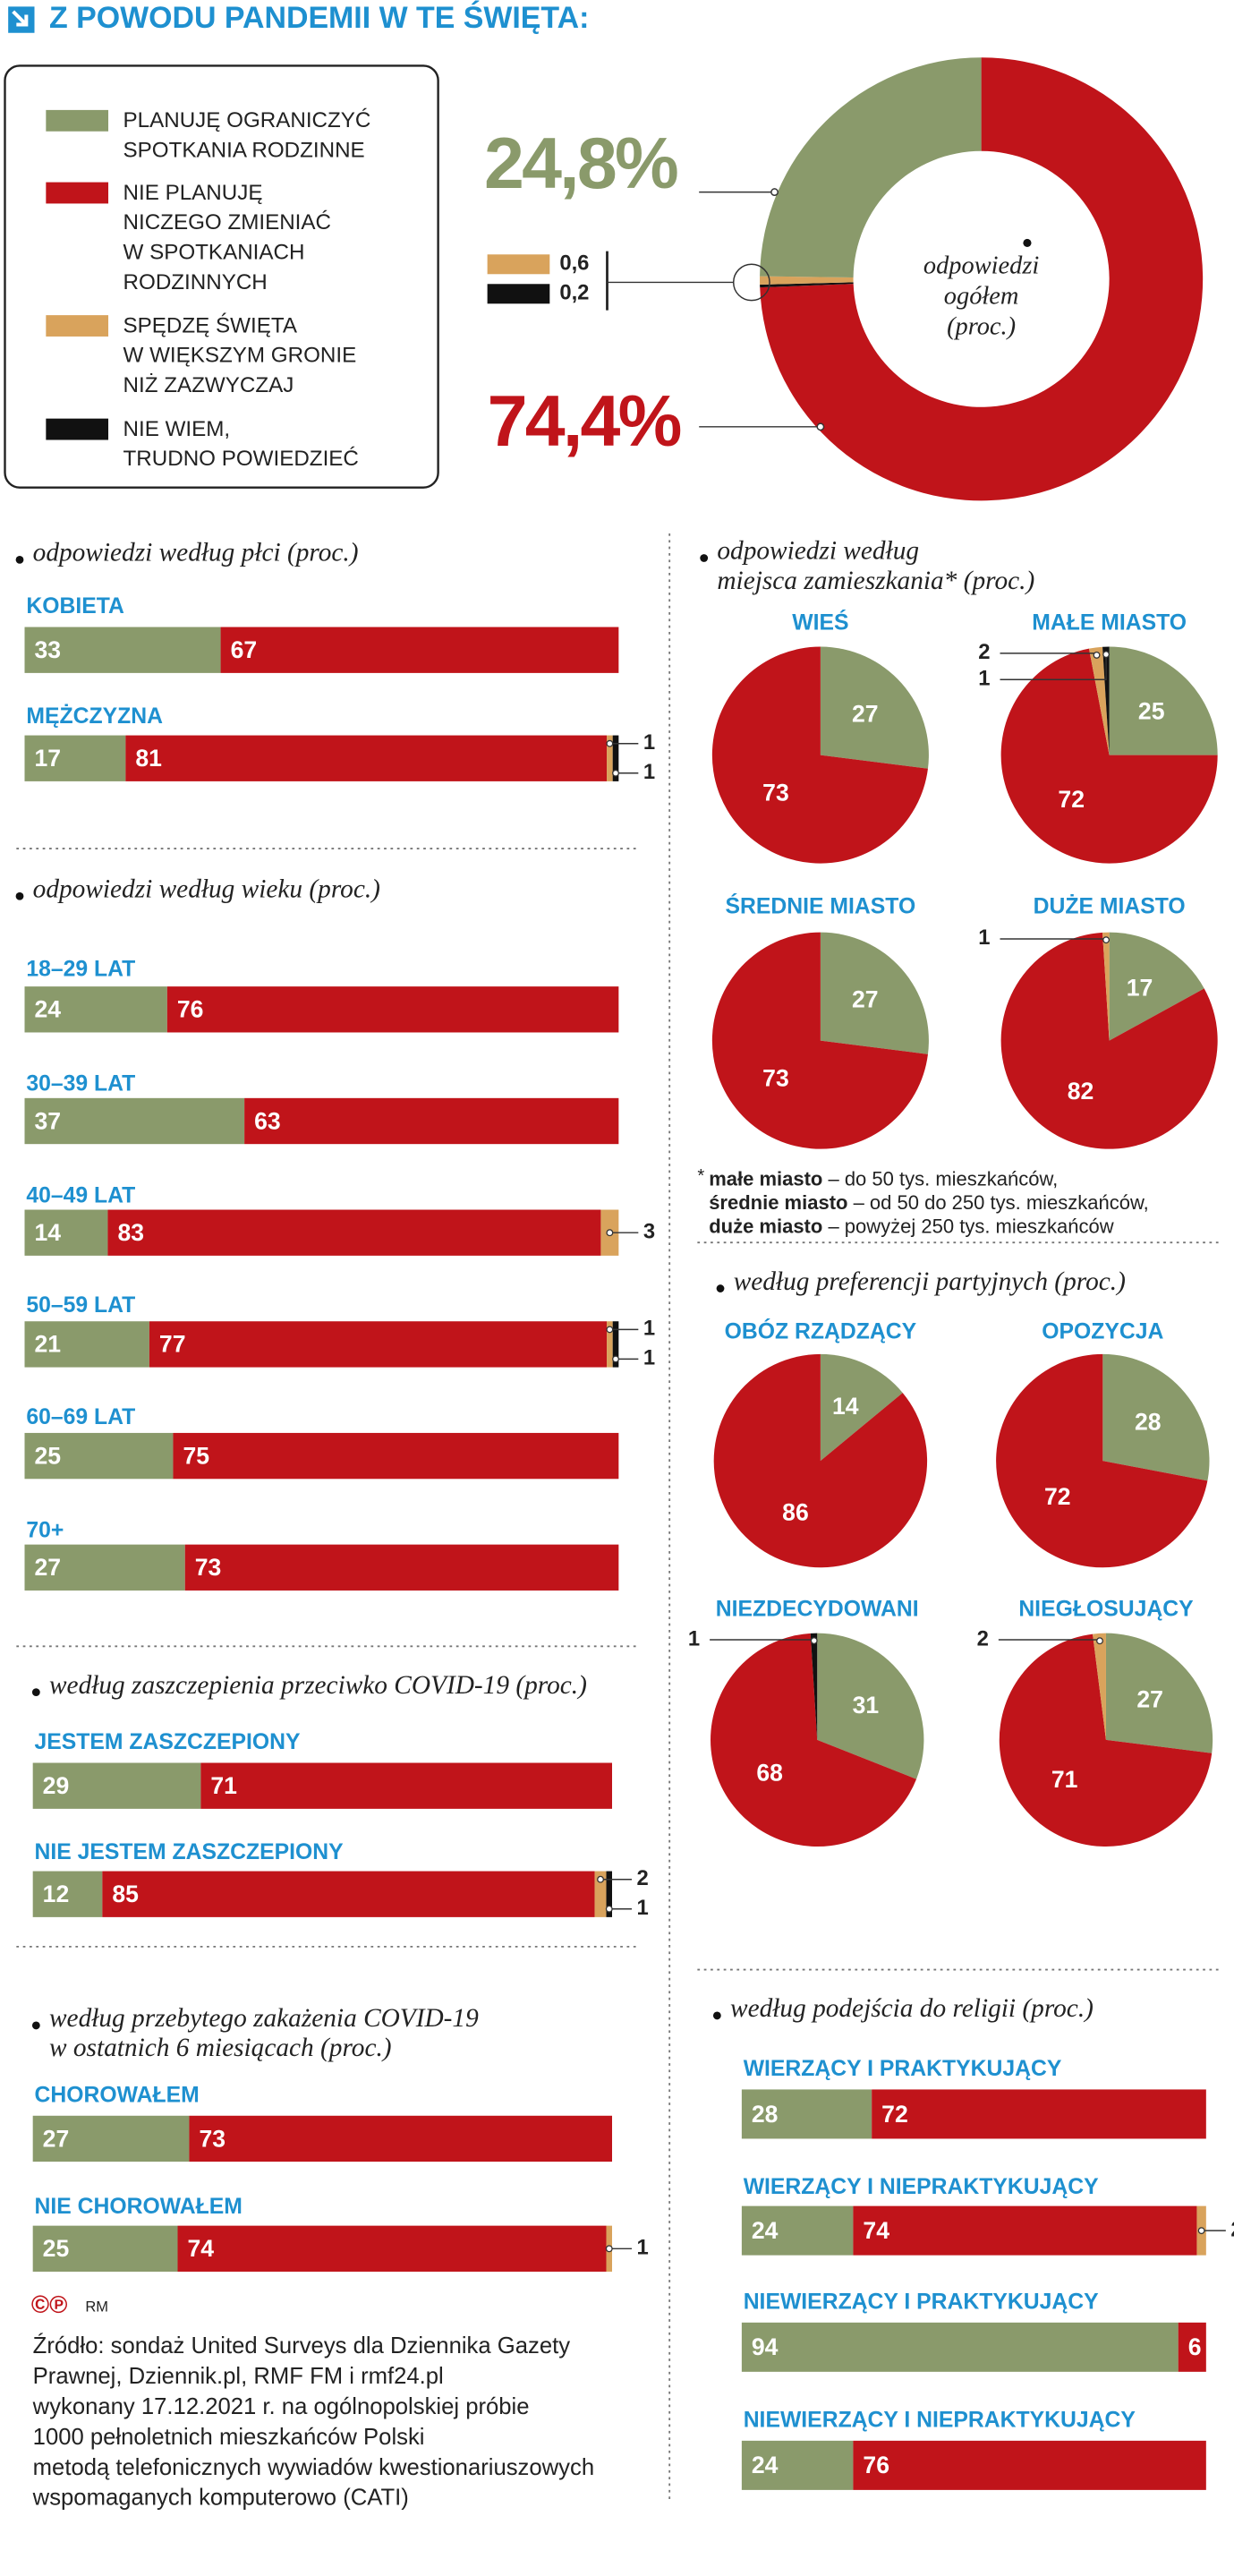 The image size is (1234, 2576). What do you see at coordinates (49, 1344) in the screenshot?
I see `value-label: 21` at bounding box center [49, 1344].